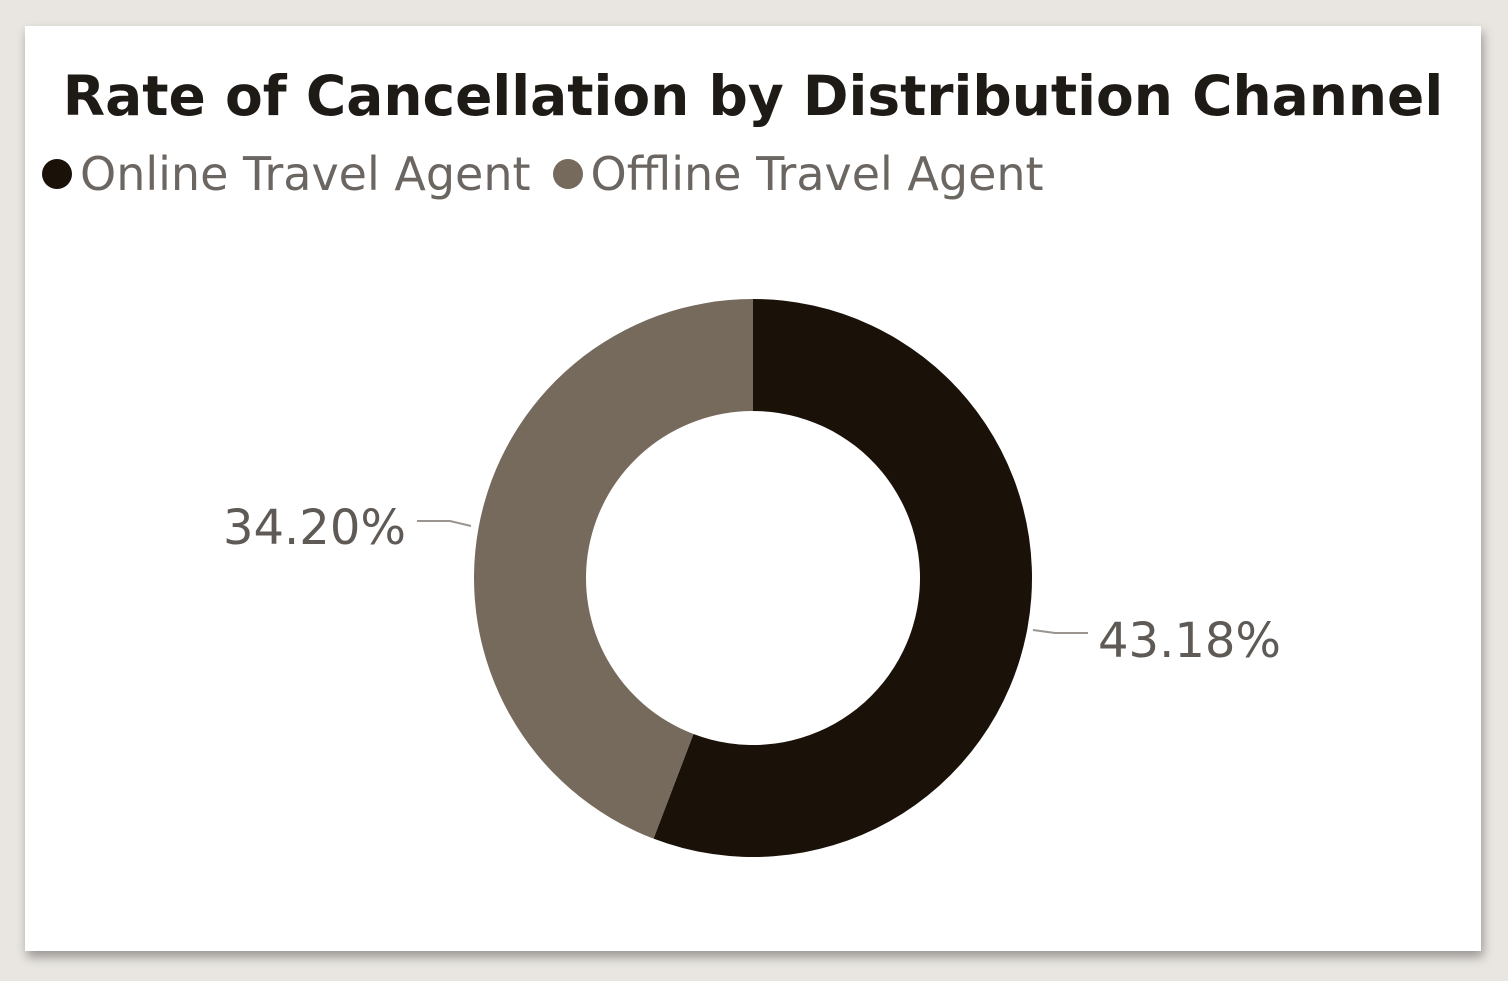 Image resolution: width=1508 pixels, height=981 pixels. I want to click on legend-label-online: Online Travel Agent, so click(305, 174).